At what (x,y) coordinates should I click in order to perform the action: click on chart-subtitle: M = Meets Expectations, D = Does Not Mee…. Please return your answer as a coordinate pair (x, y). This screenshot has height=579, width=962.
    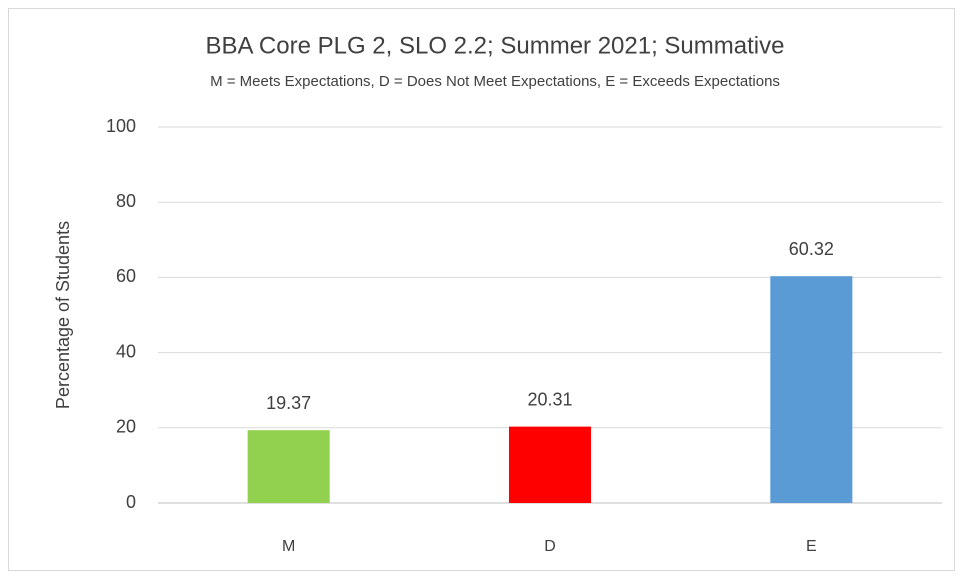
    Looking at the image, I should click on (495, 81).